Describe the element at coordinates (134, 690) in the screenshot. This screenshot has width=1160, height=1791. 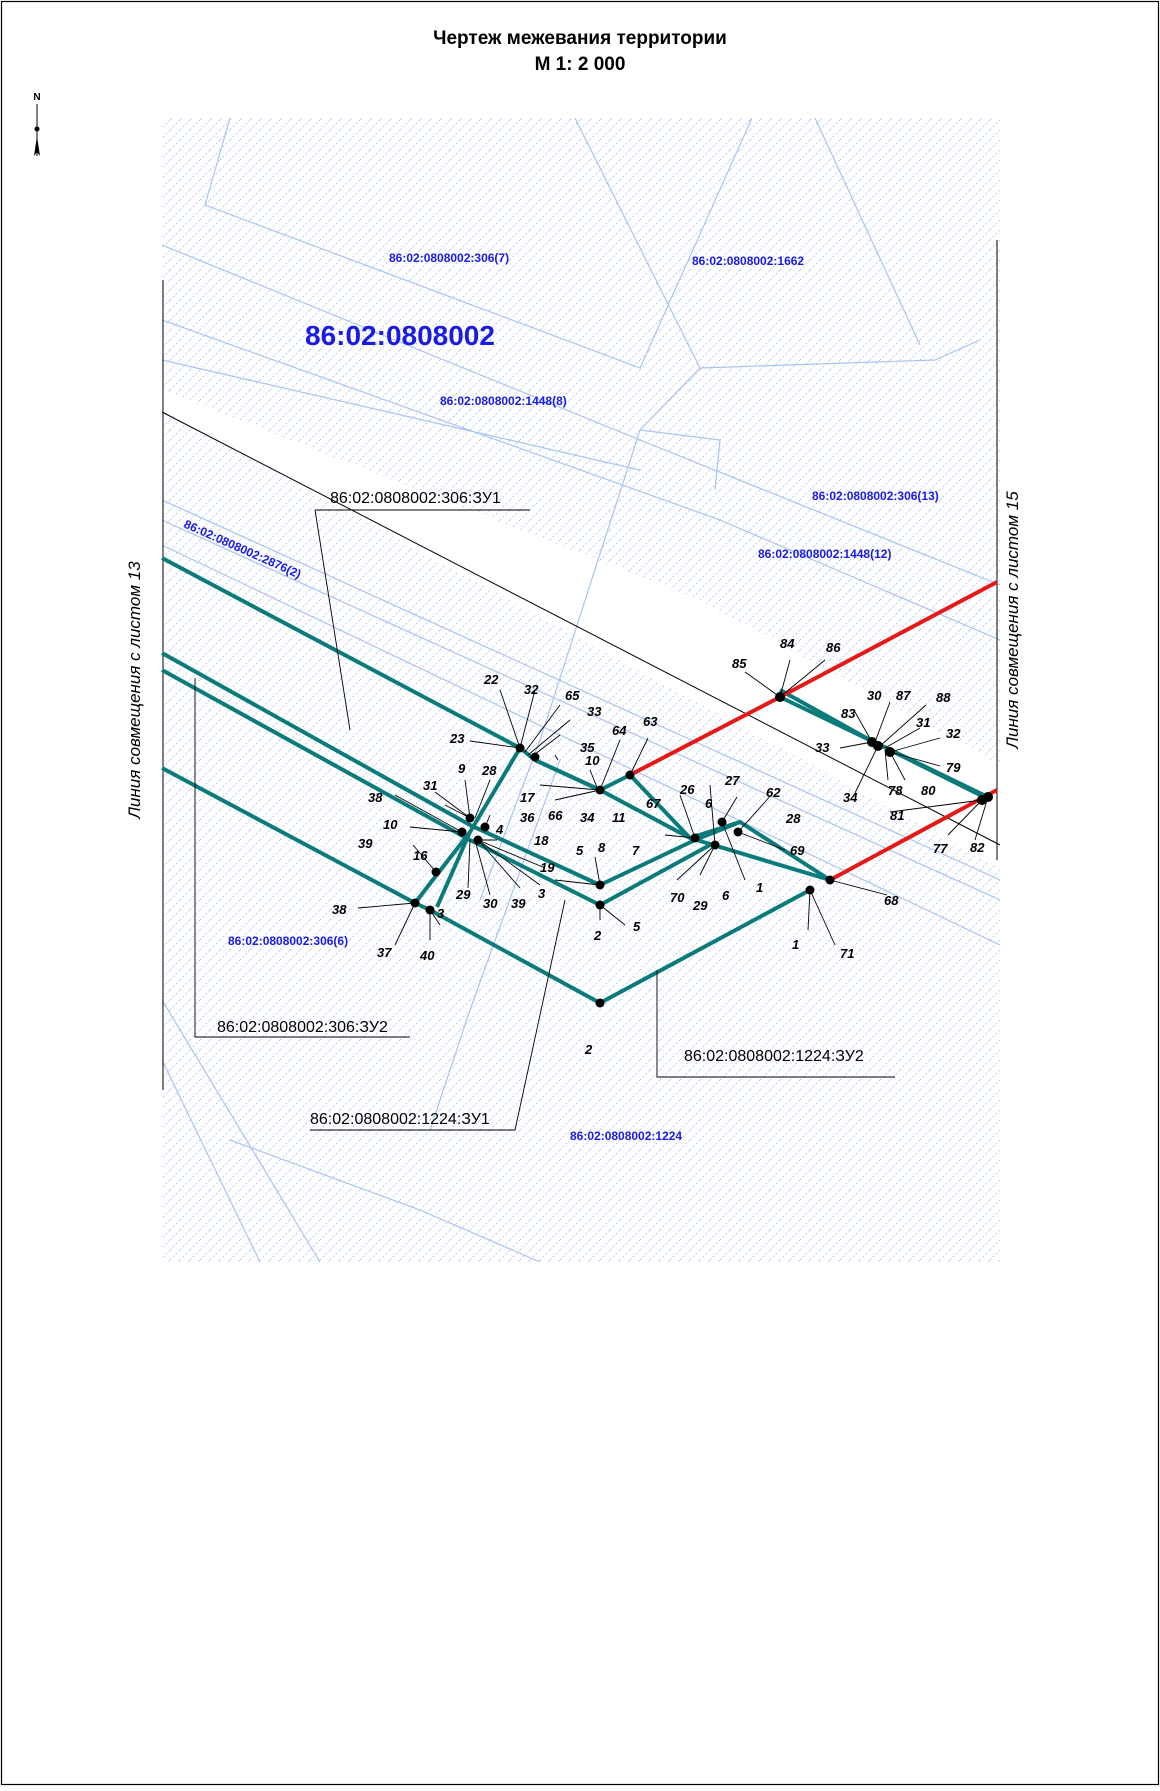
I see `left-side-label: Линия совмещения с листом 13` at that location.